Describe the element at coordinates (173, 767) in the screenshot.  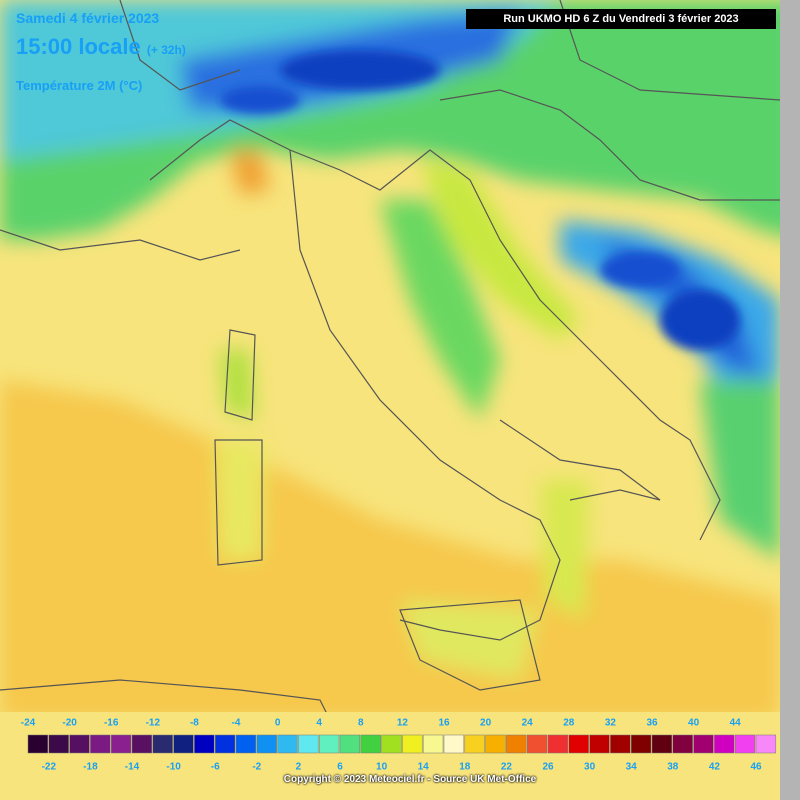
I see `legend-tick-label: -10` at that location.